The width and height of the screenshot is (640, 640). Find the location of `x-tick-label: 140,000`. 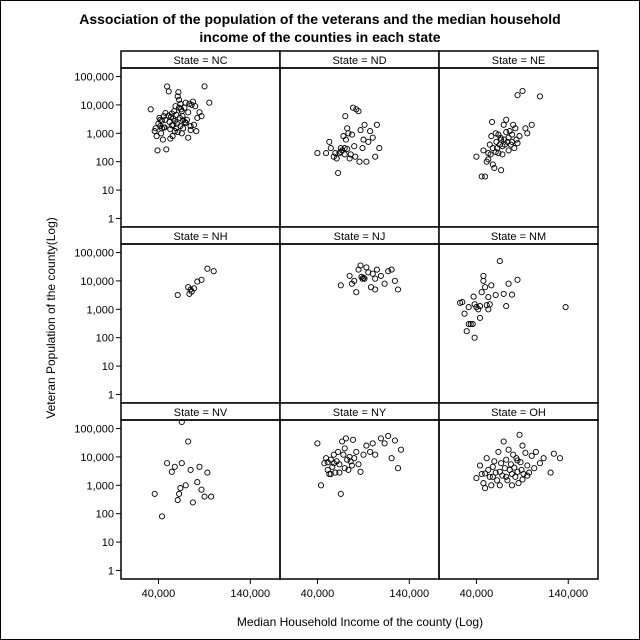

x-tick-label: 140,000 is located at coordinates (409, 594).